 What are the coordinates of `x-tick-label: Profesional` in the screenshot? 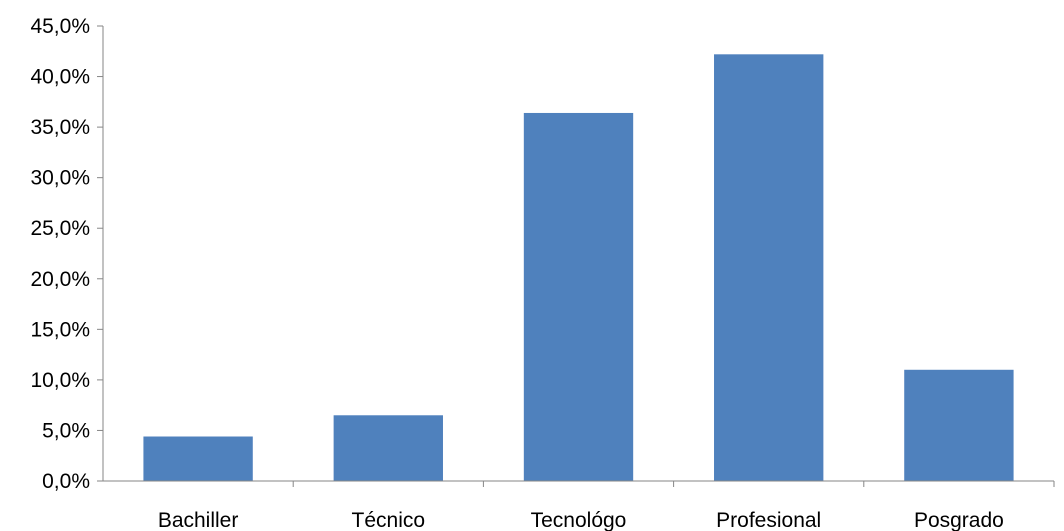 It's located at (768, 520).